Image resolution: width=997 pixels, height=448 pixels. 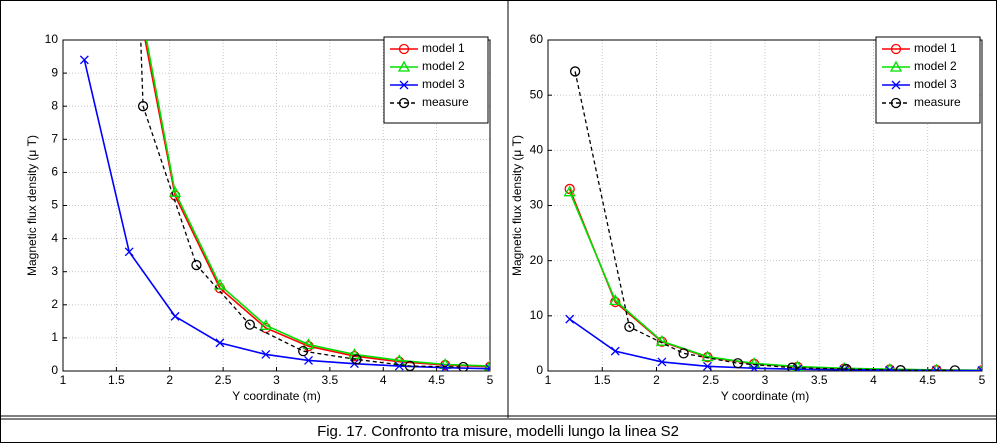 I want to click on y-tick-label: 9, so click(x=54, y=72).